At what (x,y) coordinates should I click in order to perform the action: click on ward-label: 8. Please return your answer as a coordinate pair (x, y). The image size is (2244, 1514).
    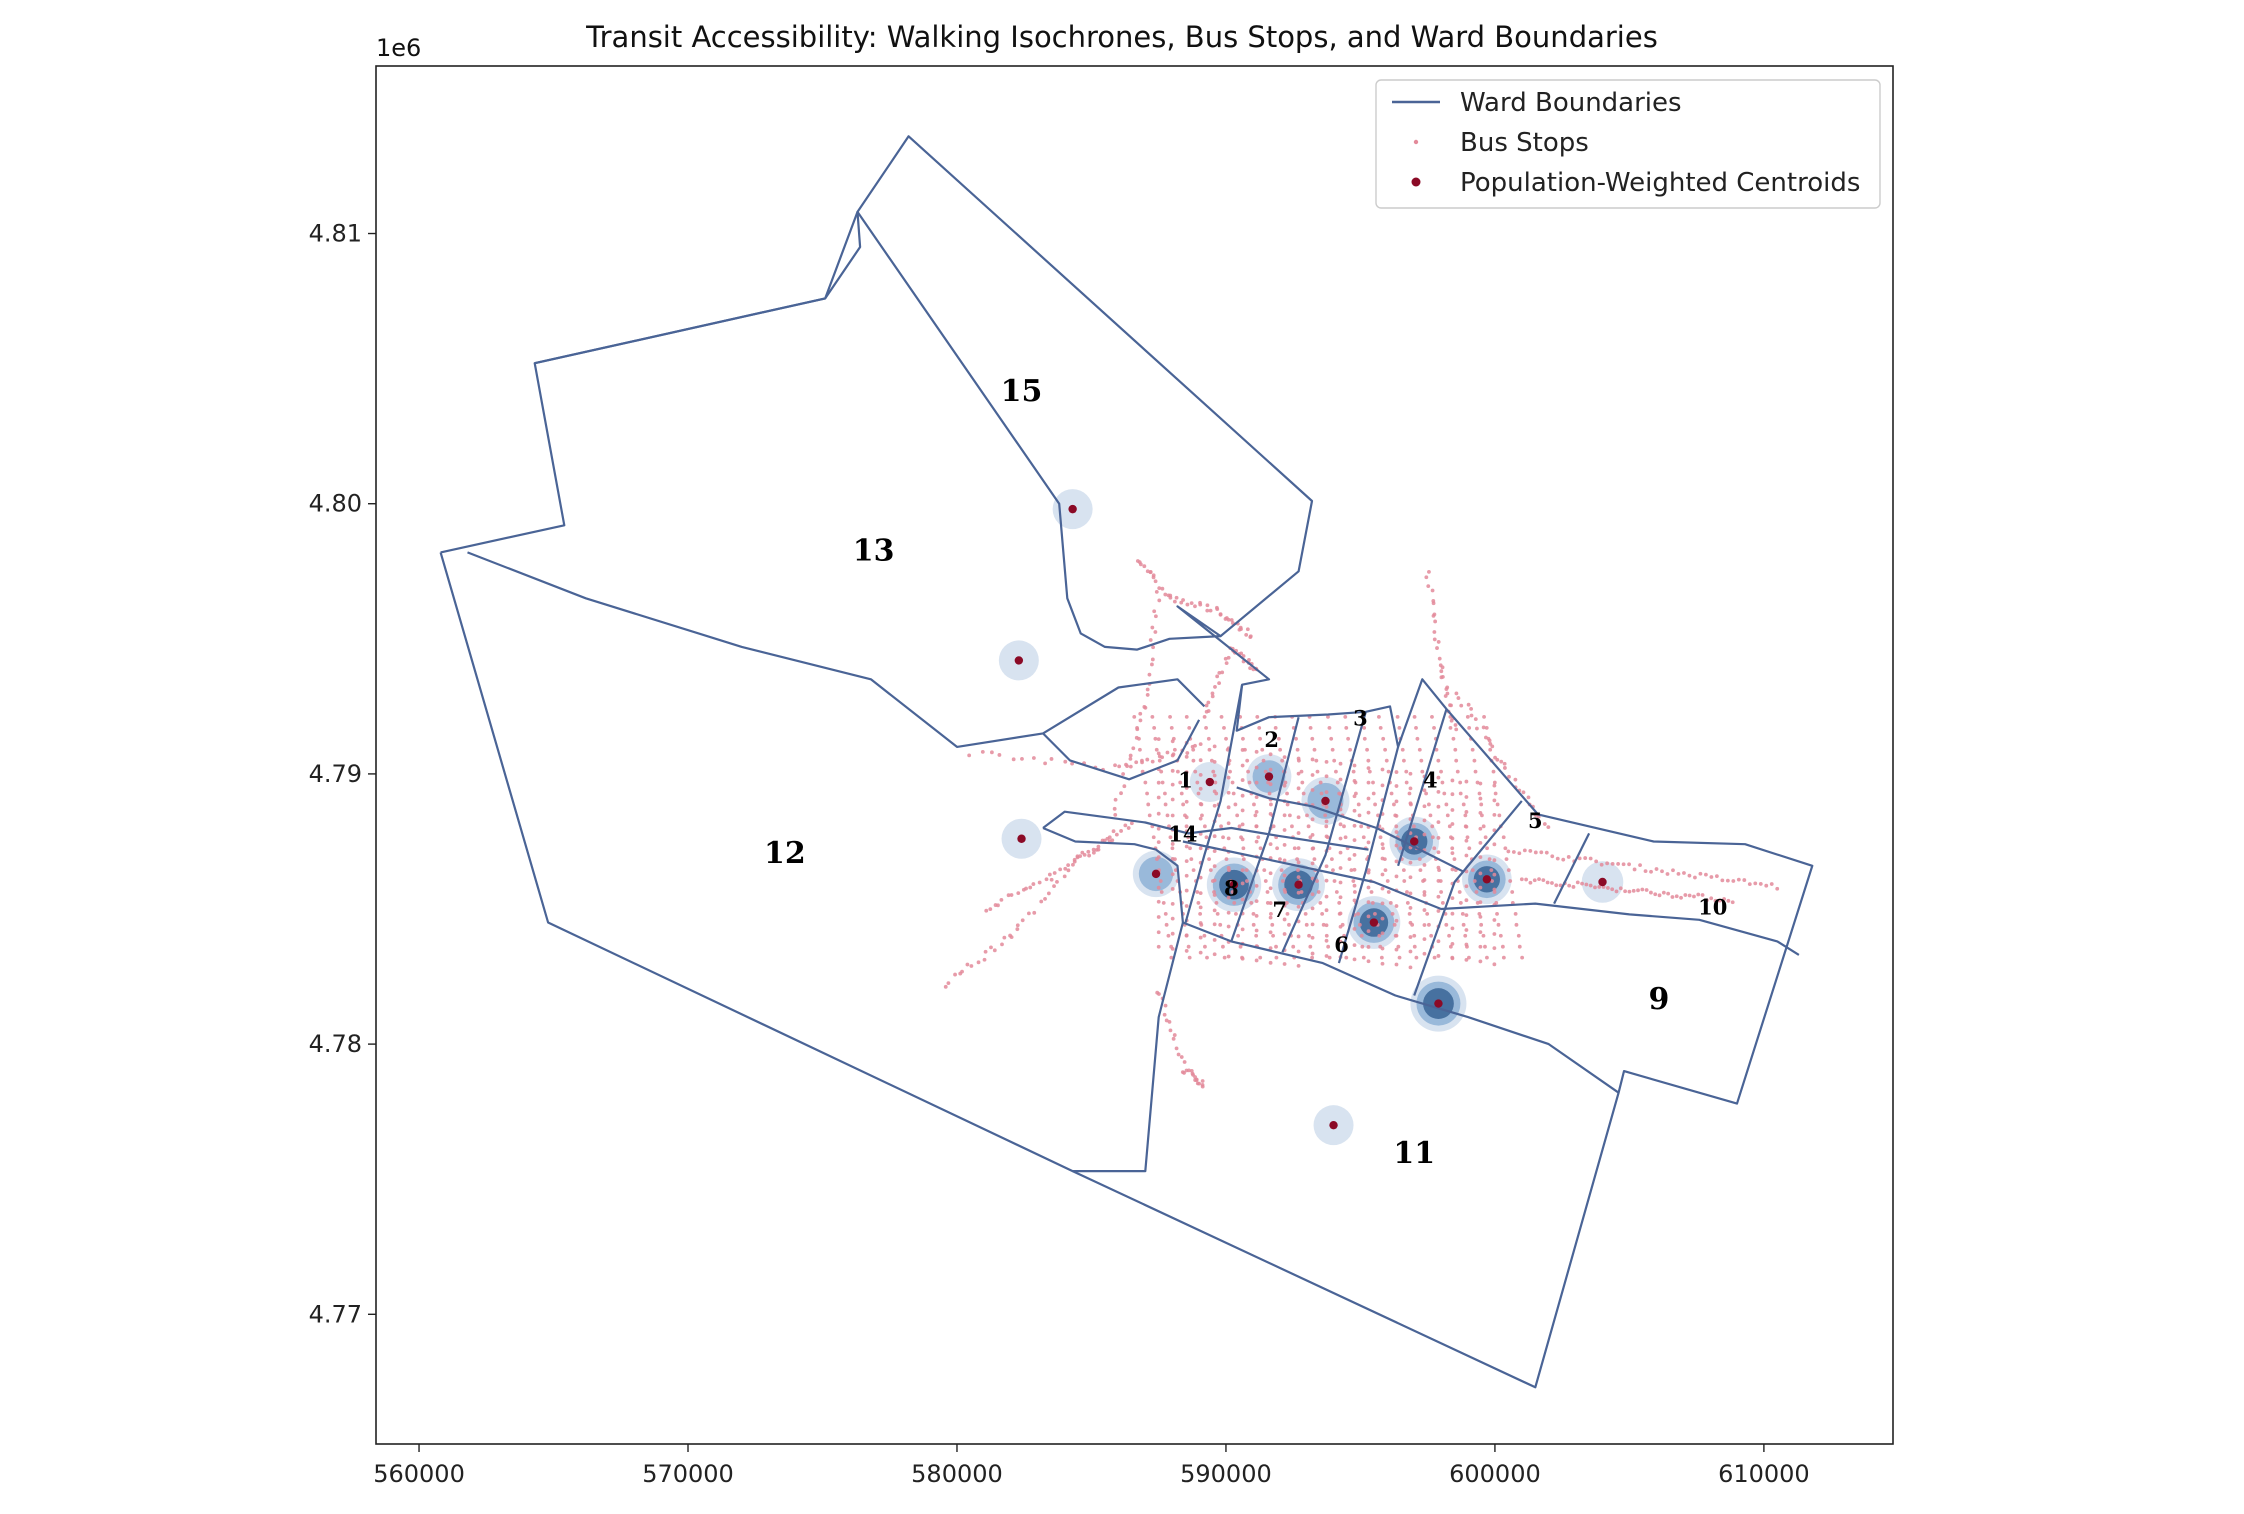
    Looking at the image, I should click on (1231, 888).